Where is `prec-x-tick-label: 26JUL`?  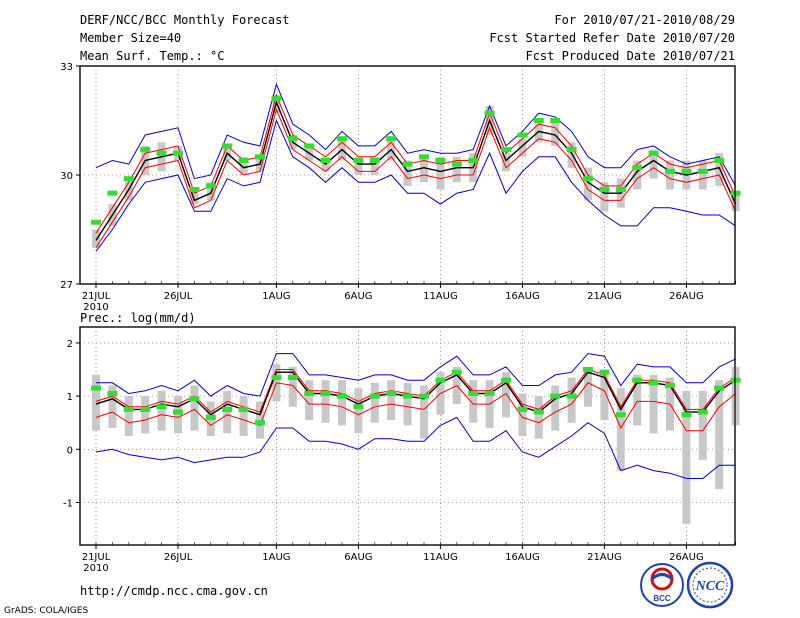 prec-x-tick-label: 26JUL is located at coordinates (178, 557).